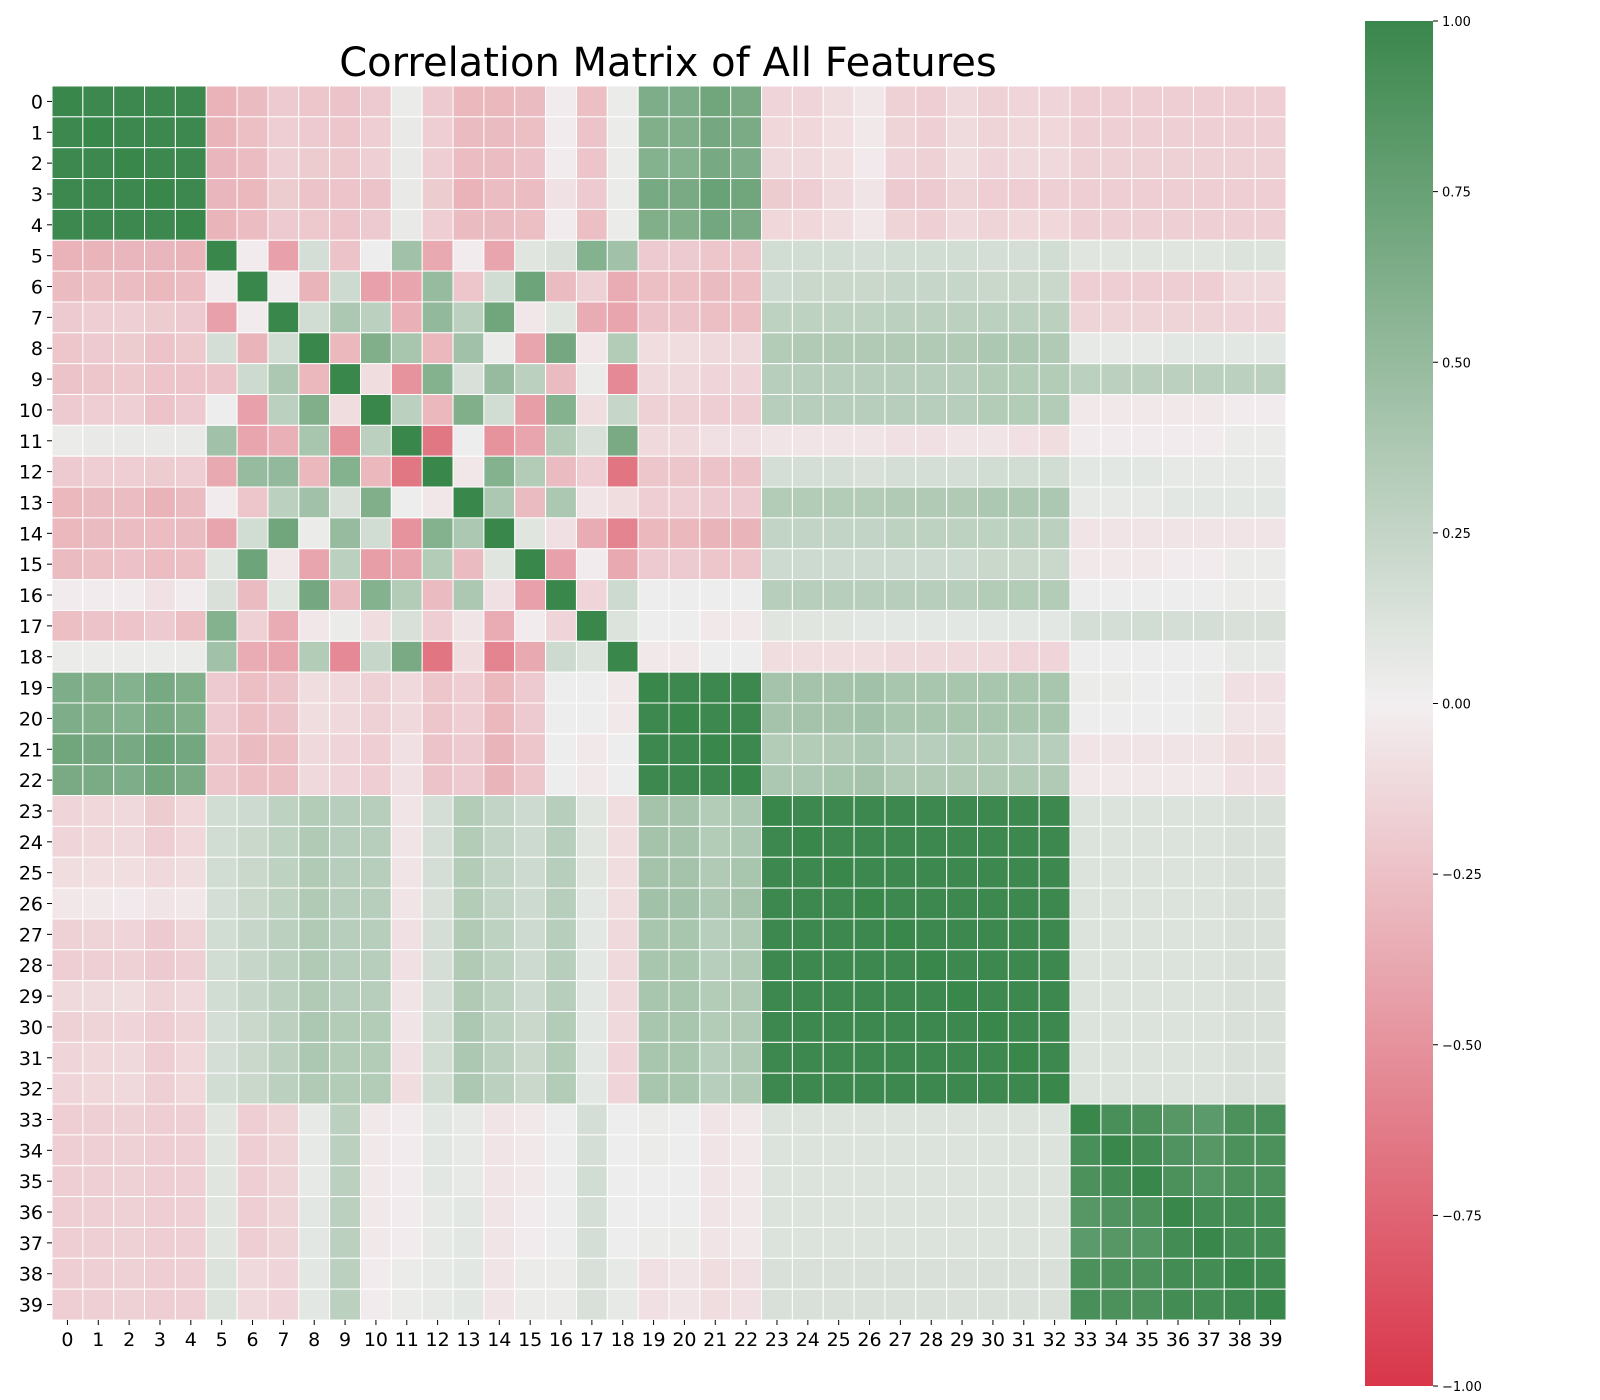 The image size is (1600, 1400). Describe the element at coordinates (31, 719) in the screenshot. I see `y-tick-label: 20` at that location.